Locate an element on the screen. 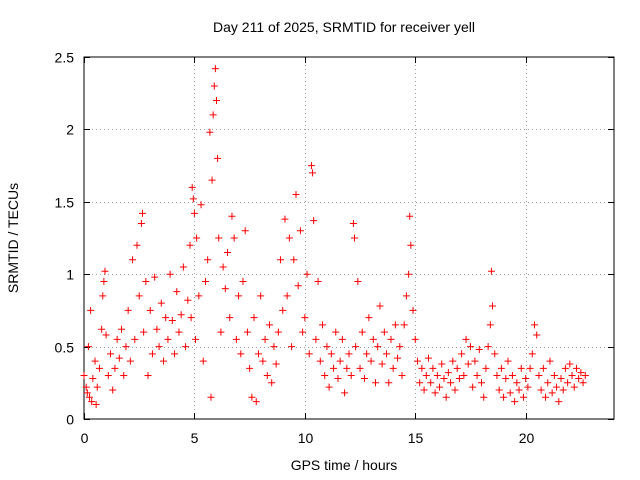 This screenshot has width=640, height=480. y-tick-label: 0.5 is located at coordinates (65, 348).